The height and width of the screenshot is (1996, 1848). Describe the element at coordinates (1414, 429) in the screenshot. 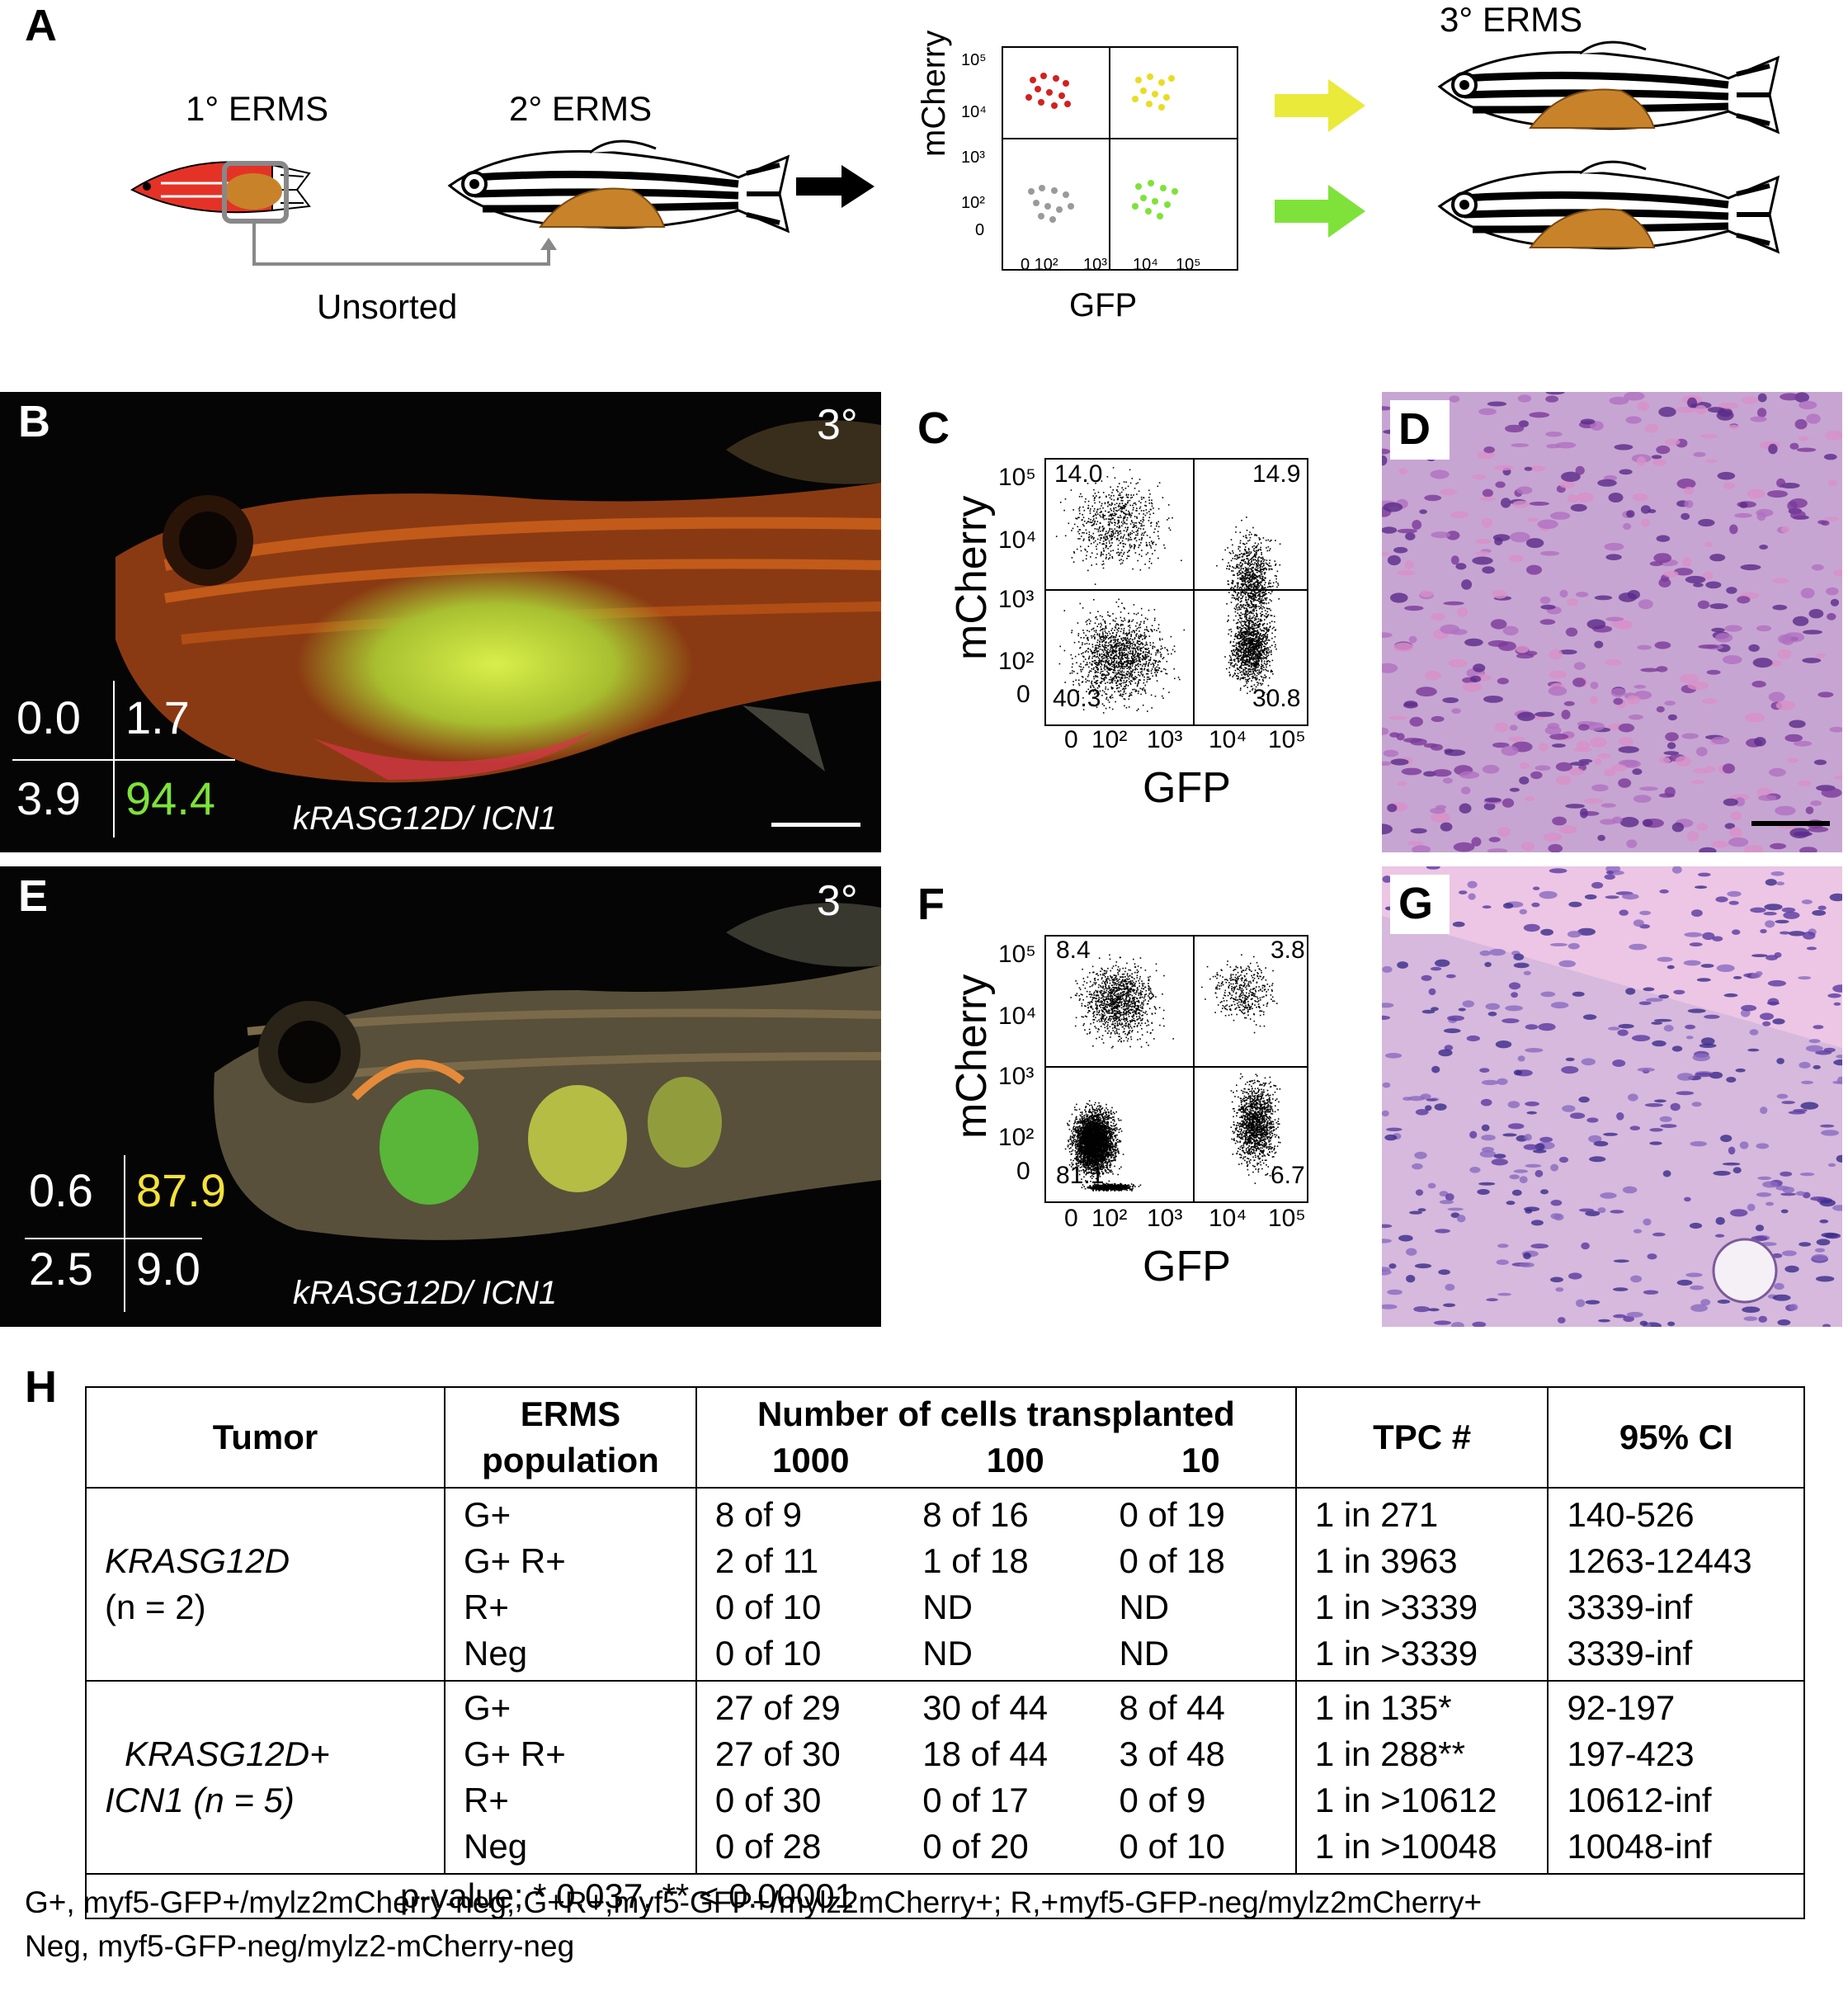

I see `panel-label-d: D` at that location.